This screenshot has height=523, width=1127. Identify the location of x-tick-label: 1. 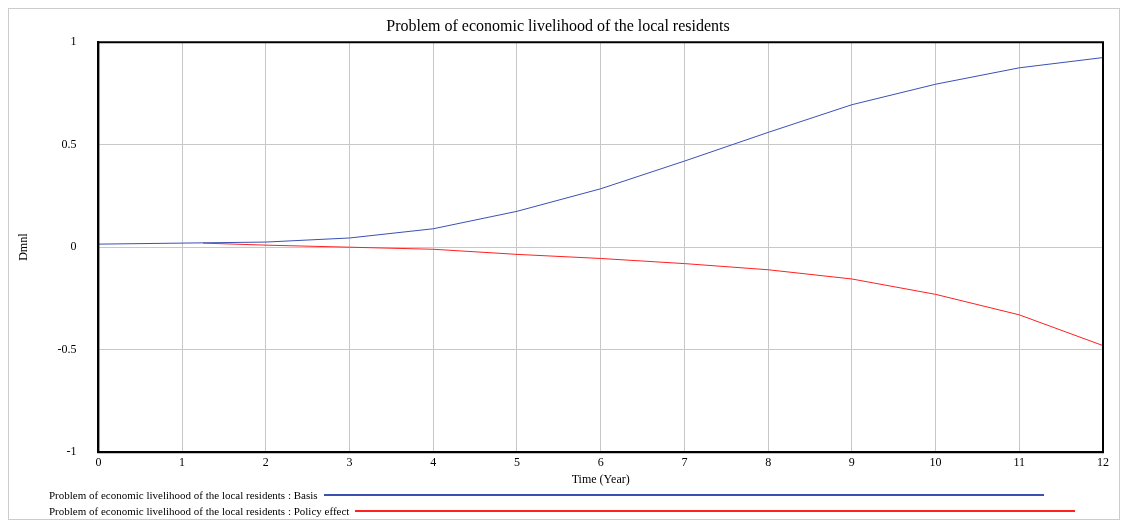
(182, 461).